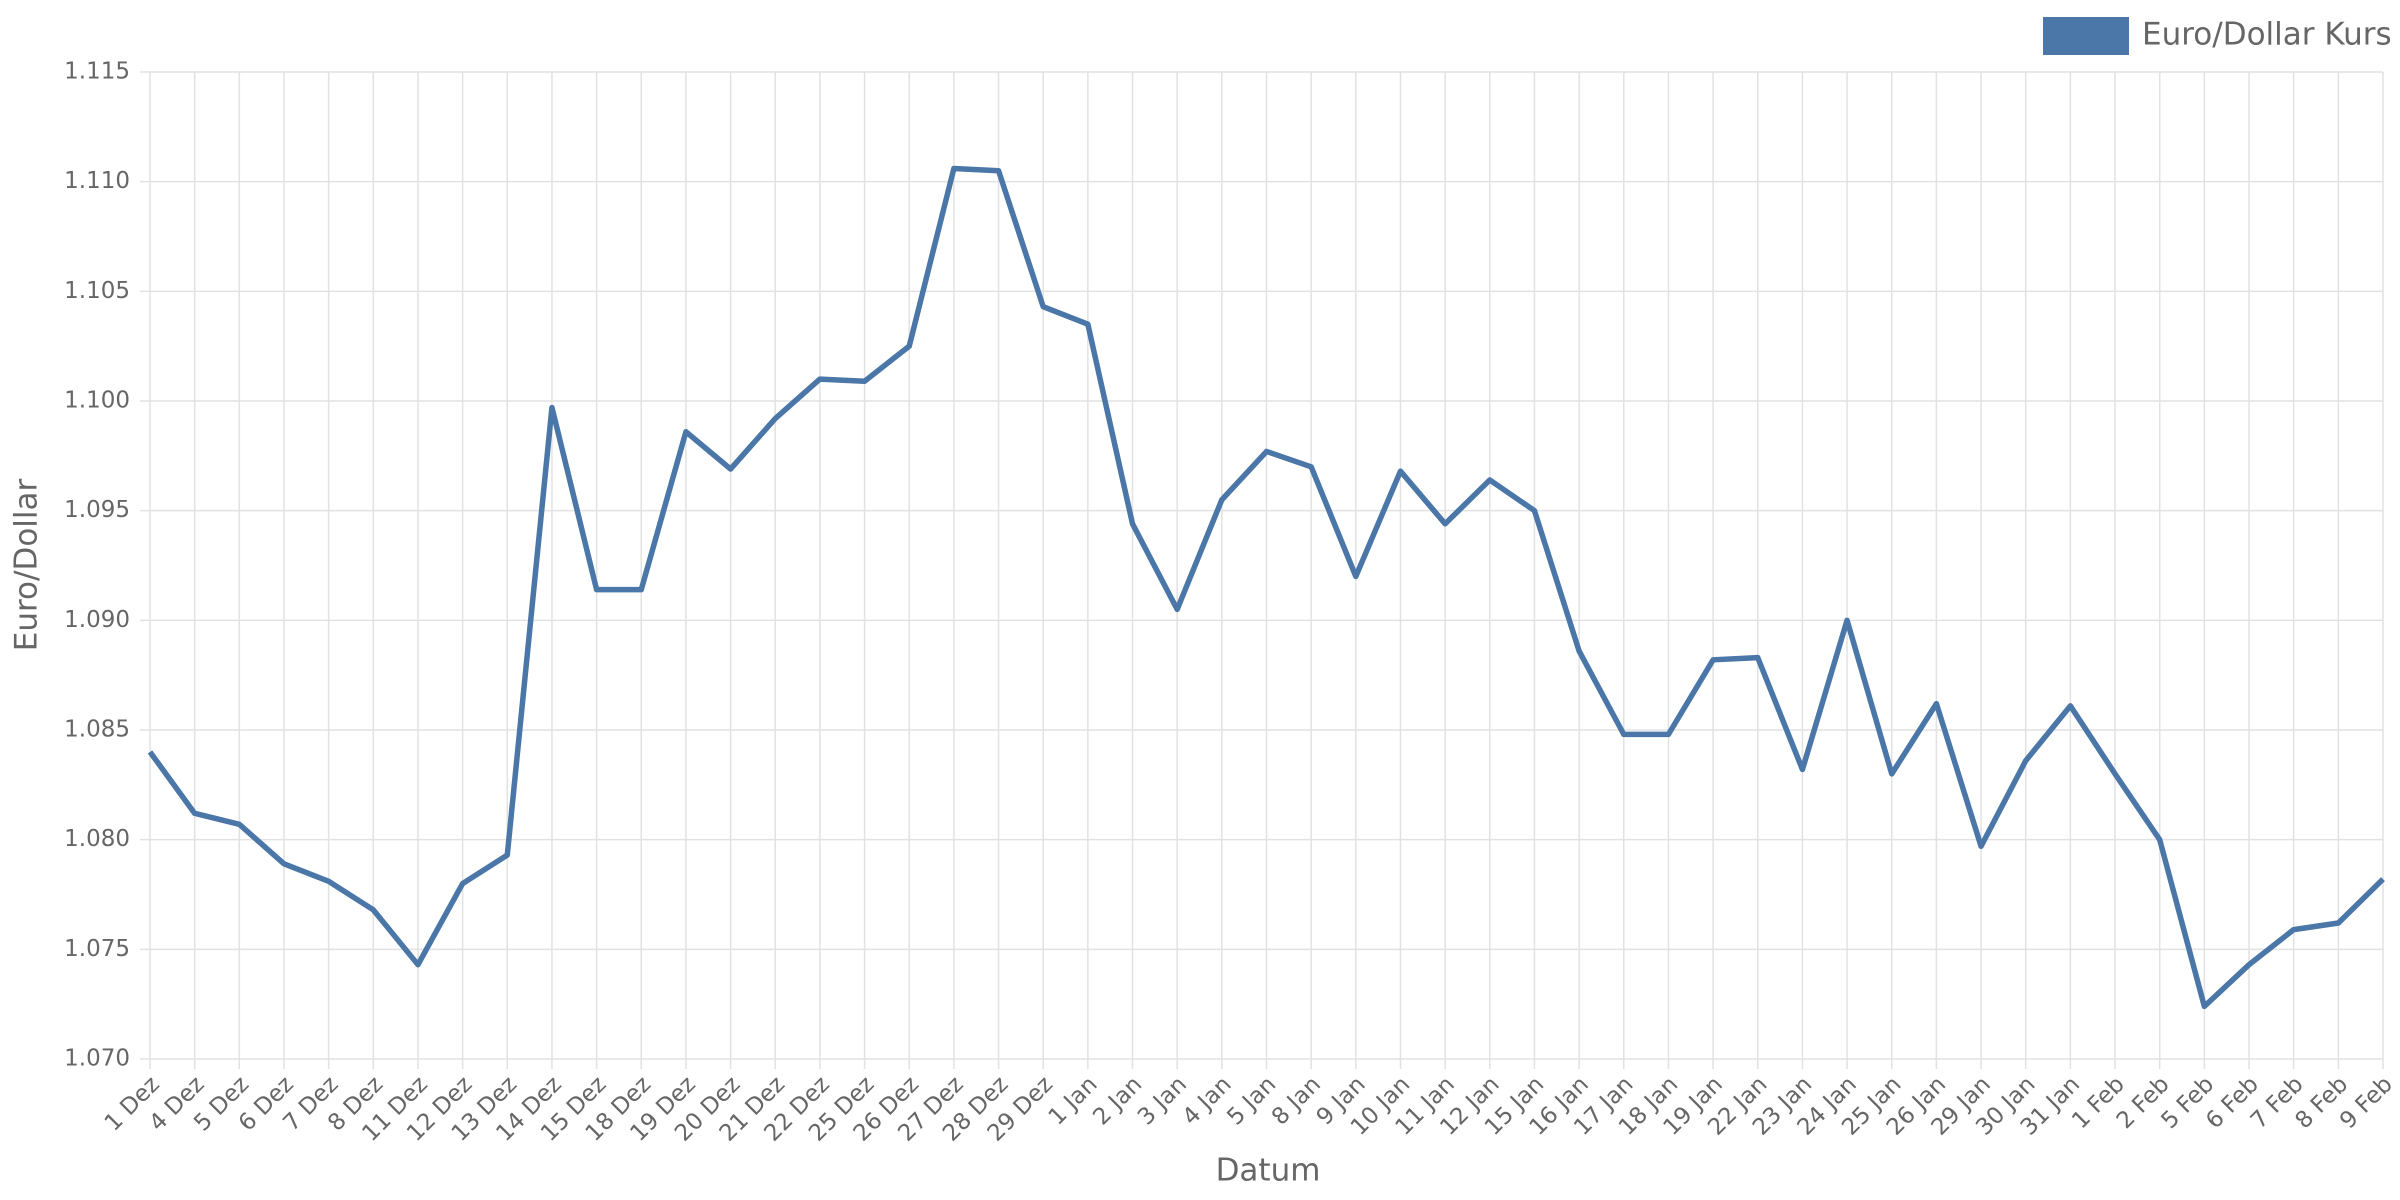 This screenshot has width=2400, height=1200. What do you see at coordinates (1296, 1100) in the screenshot?
I see `x-tick-label: 8 Jan` at bounding box center [1296, 1100].